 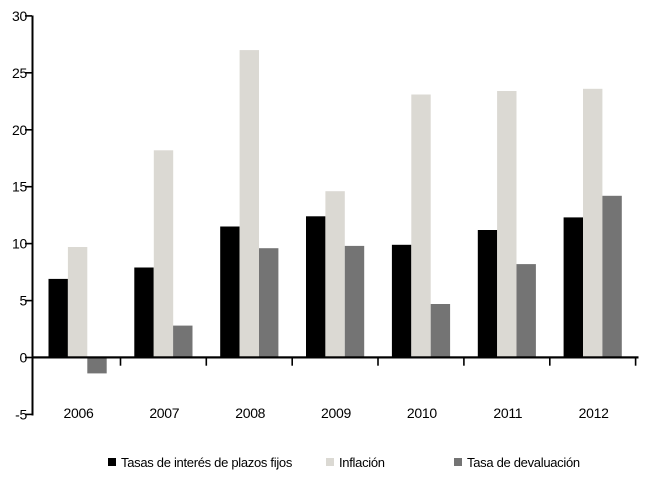 I want to click on x-axis-line, so click(x=335, y=357).